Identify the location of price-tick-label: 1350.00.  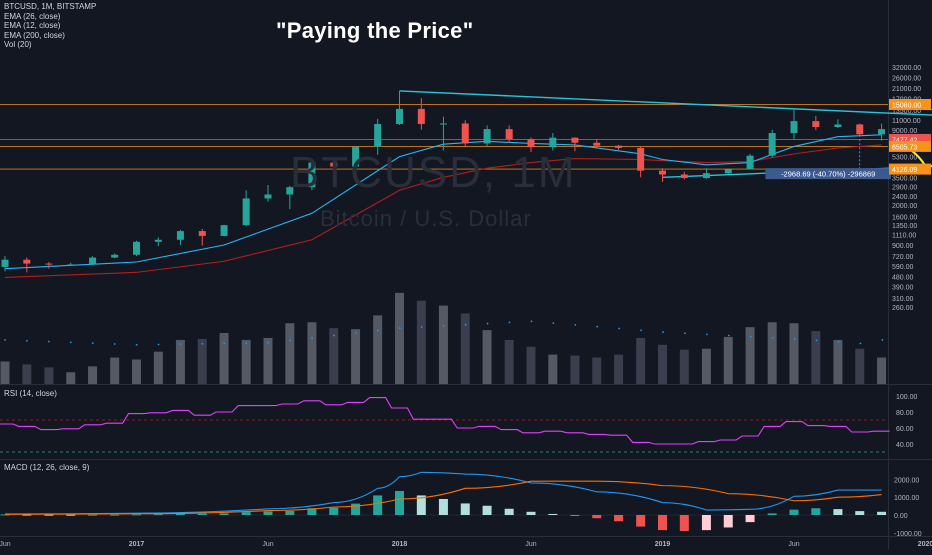
(904, 226).